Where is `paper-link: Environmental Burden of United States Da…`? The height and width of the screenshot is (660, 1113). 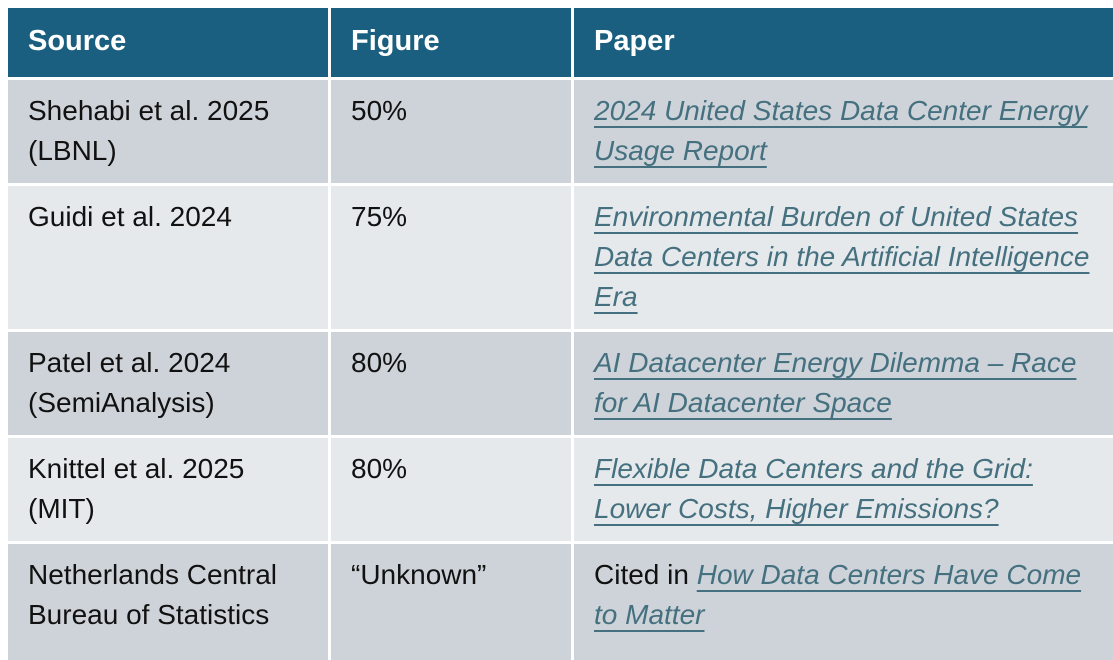
paper-link: Environmental Burden of United States Da… is located at coordinates (842, 256).